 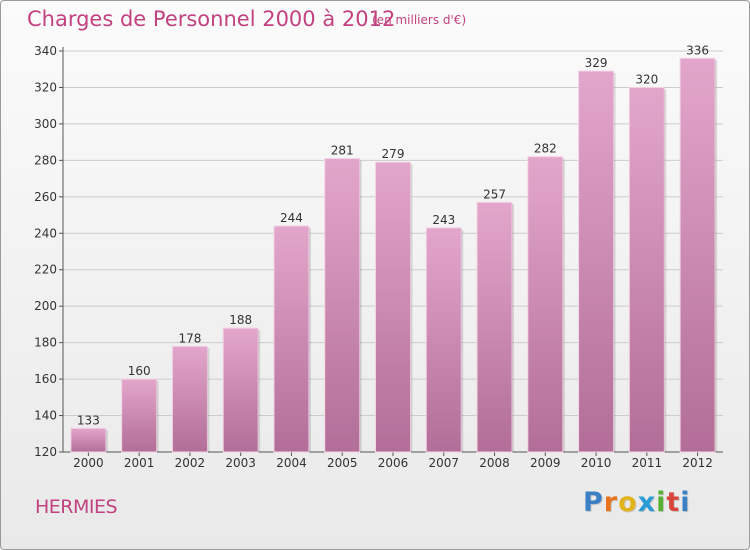 I want to click on data-label-2007: 243, so click(x=443, y=220).